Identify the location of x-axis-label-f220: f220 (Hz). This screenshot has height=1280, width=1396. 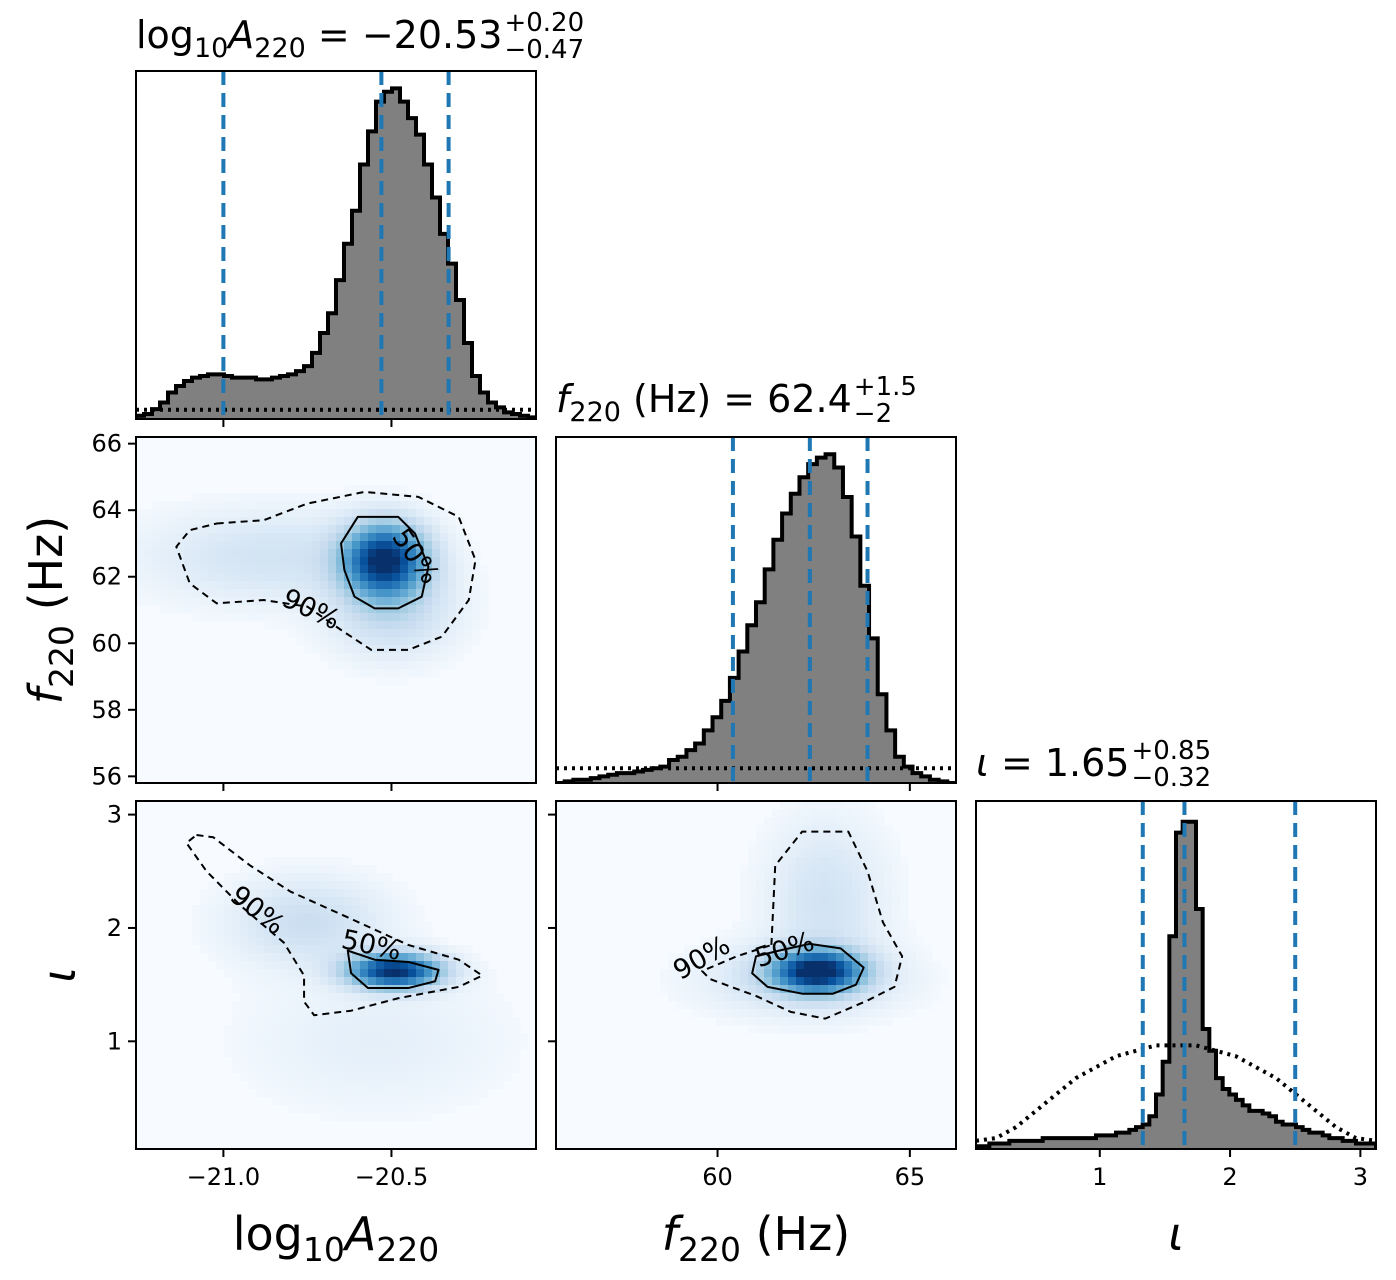
(756, 1238).